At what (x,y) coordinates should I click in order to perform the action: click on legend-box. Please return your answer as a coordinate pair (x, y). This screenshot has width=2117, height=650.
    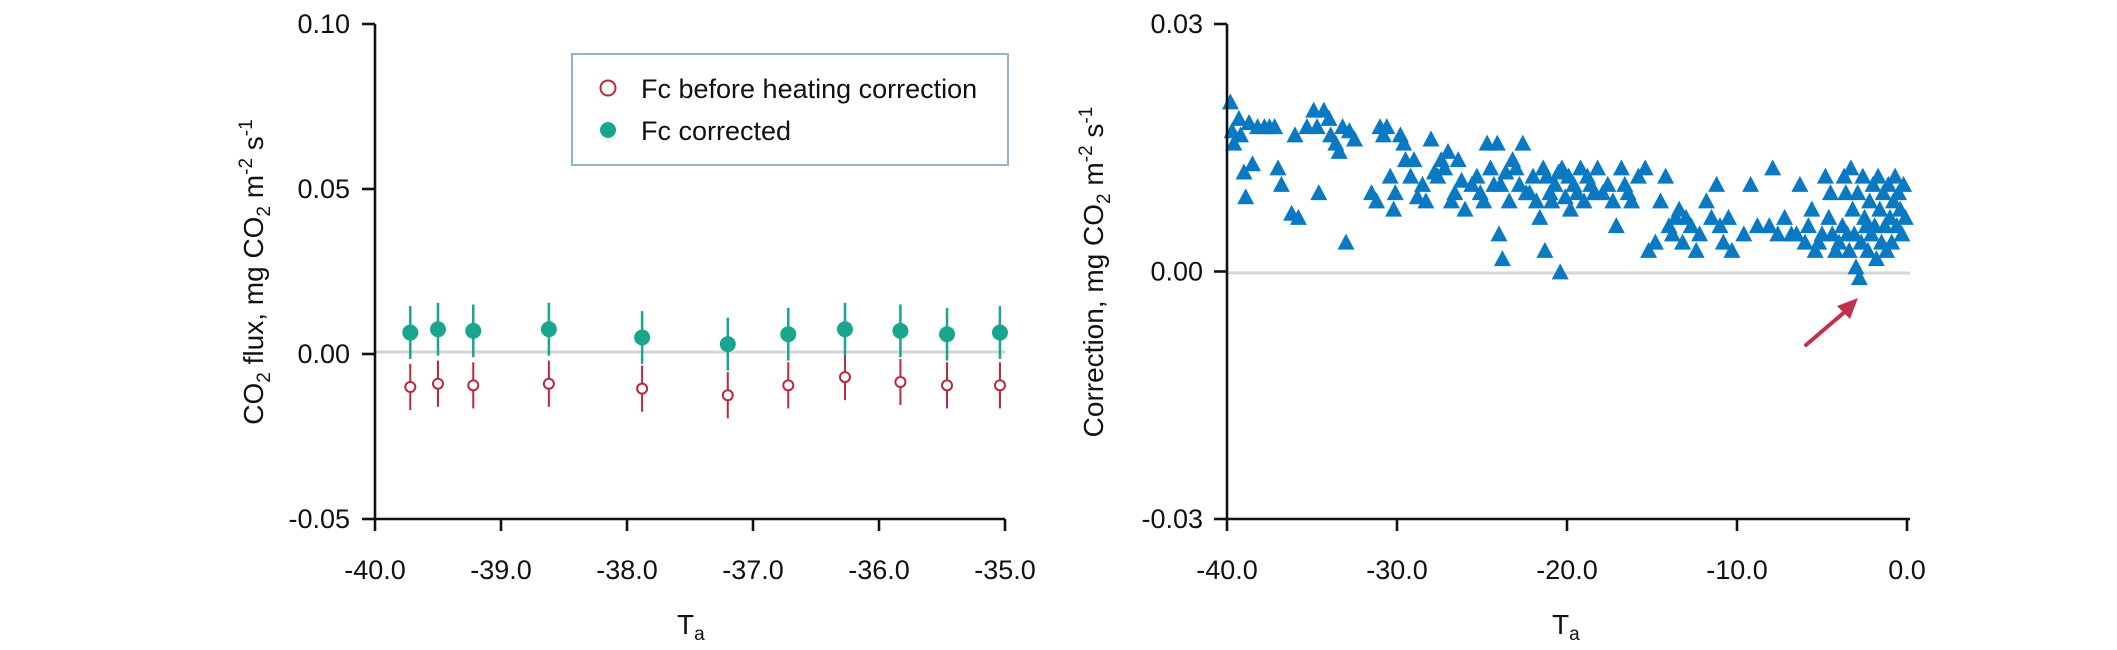
    Looking at the image, I should click on (790, 109).